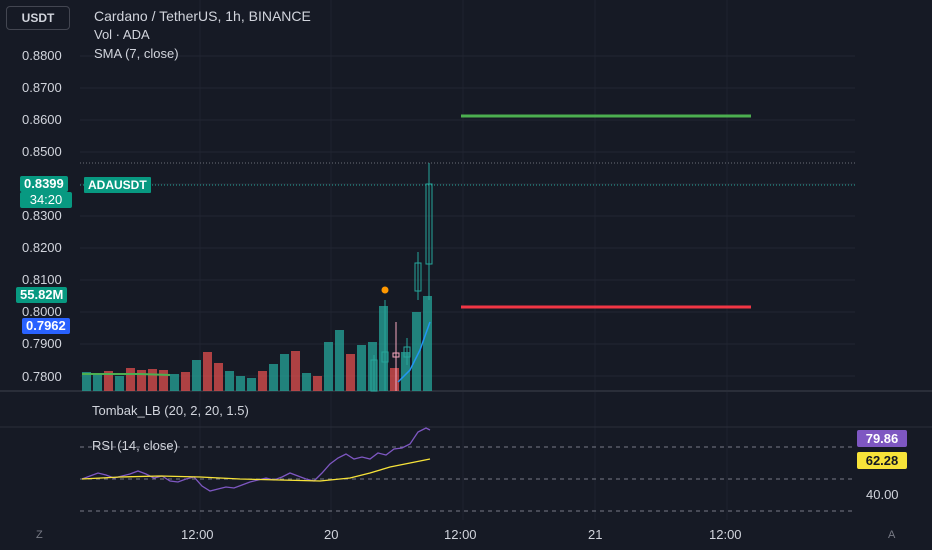  Describe the element at coordinates (39, 535) in the screenshot. I see `zoom-button: Z` at that location.